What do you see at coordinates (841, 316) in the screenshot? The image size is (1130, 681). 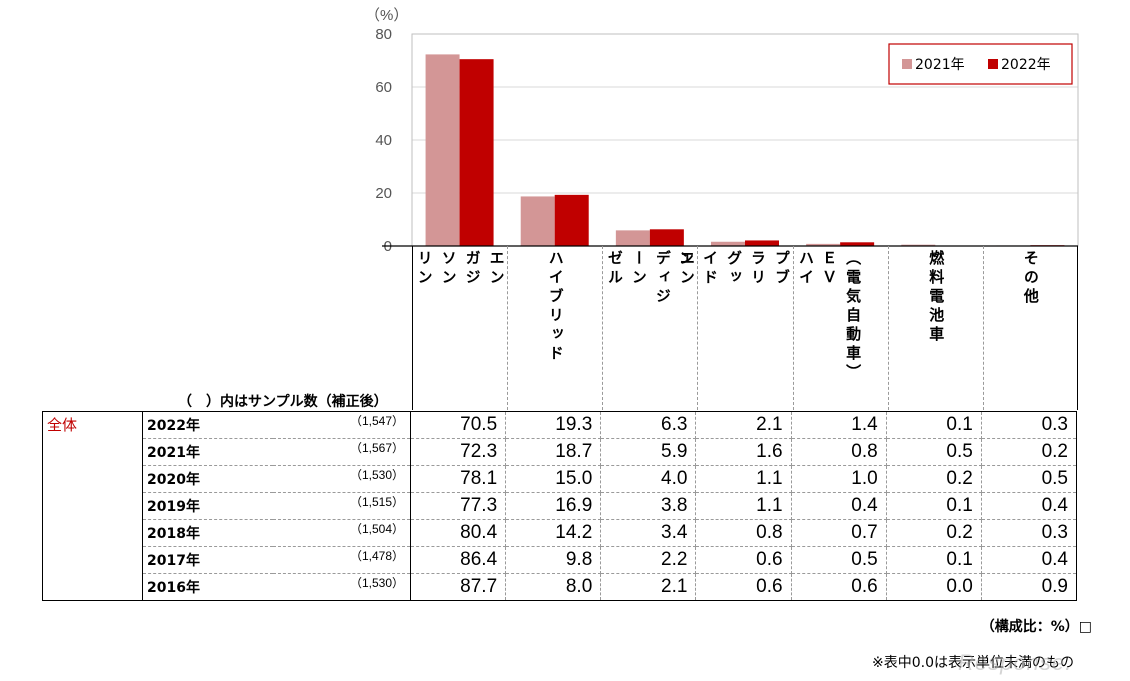 I see `category-label: （電気自動車） ＥＶ` at bounding box center [841, 316].